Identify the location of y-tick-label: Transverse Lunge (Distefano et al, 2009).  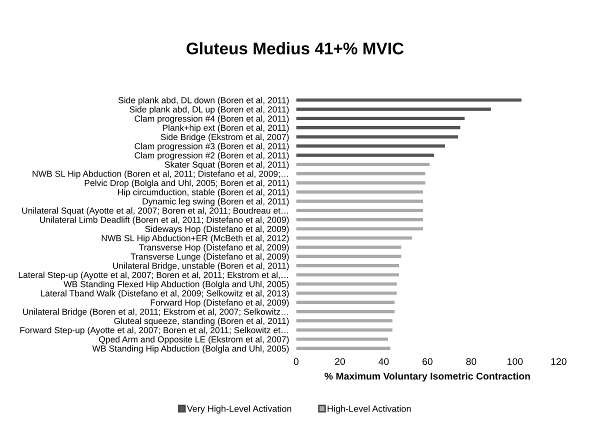
(209, 257).